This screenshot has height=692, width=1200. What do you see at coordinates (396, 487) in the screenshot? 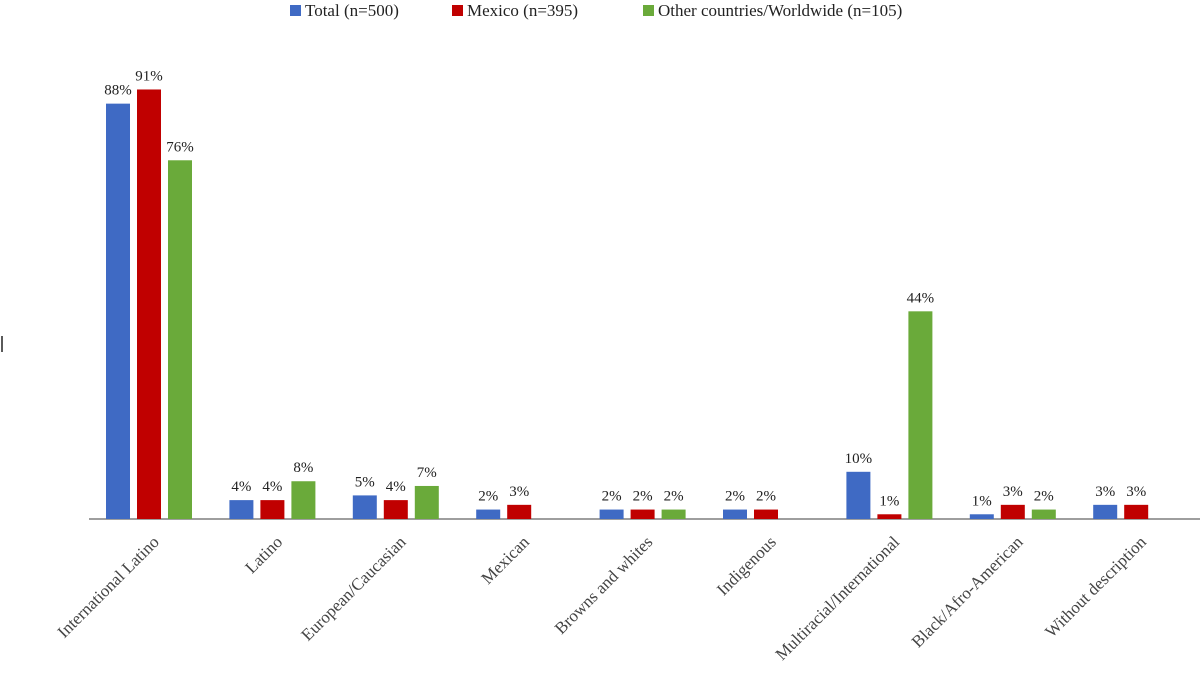
I see `data-label-2-3: 4%` at bounding box center [396, 487].